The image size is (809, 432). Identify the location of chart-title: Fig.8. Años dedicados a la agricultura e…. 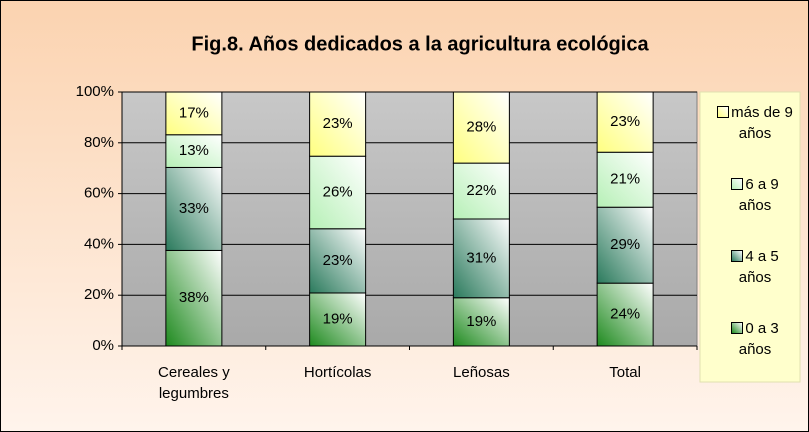
(420, 44).